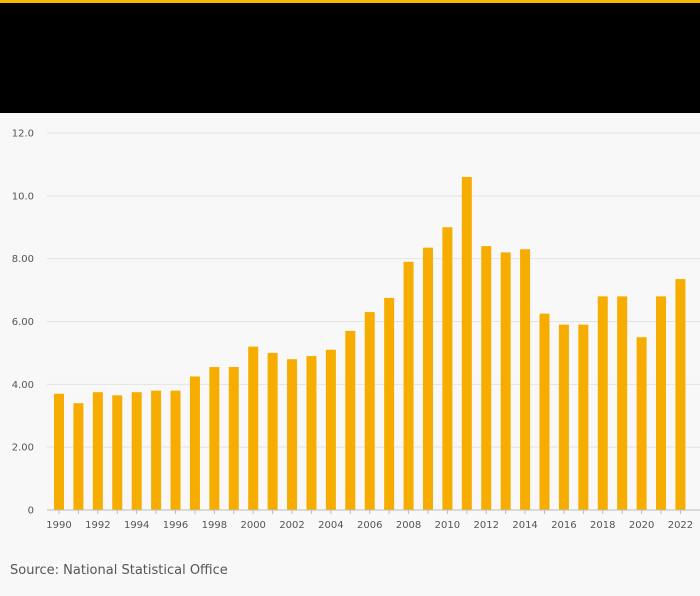  What do you see at coordinates (136, 451) in the screenshot?
I see `bar-1994` at bounding box center [136, 451].